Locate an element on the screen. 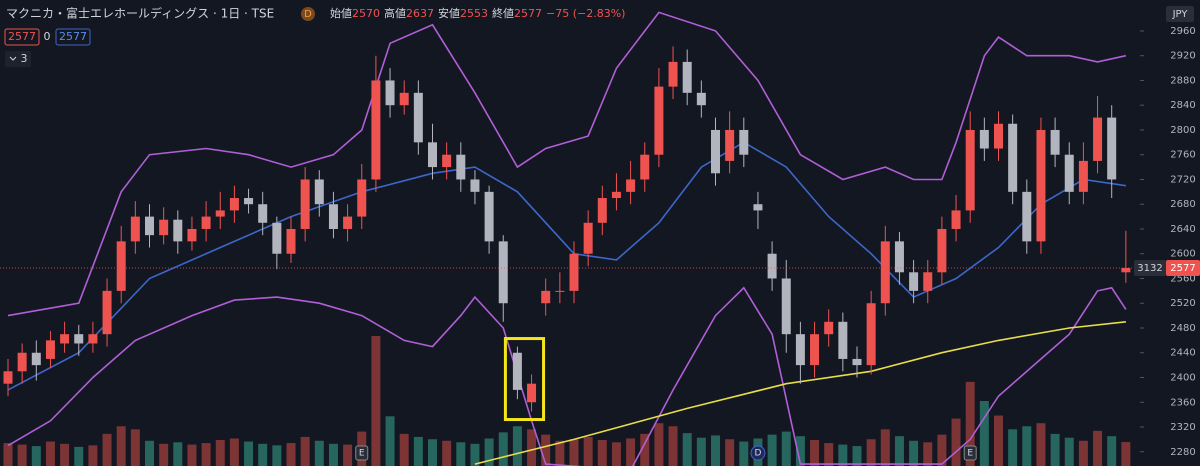 The image size is (1200, 466). ind-value: 0 is located at coordinates (47, 36).